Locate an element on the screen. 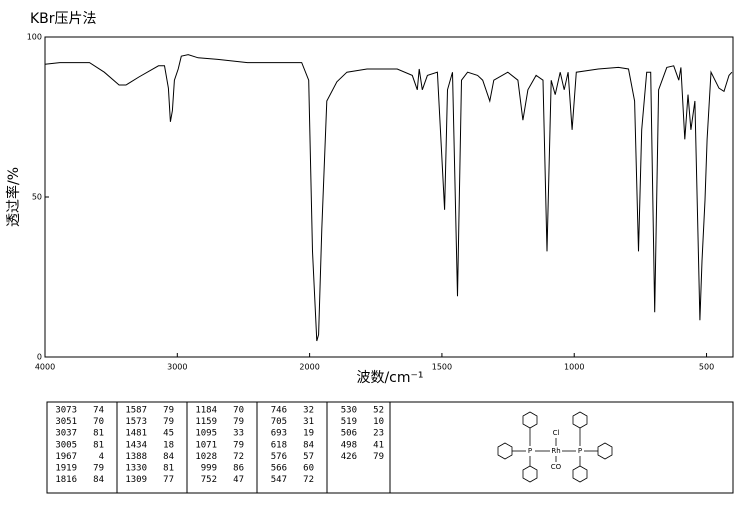 This screenshot has height=510, width=737. atom-label: Rh is located at coordinates (555, 451).